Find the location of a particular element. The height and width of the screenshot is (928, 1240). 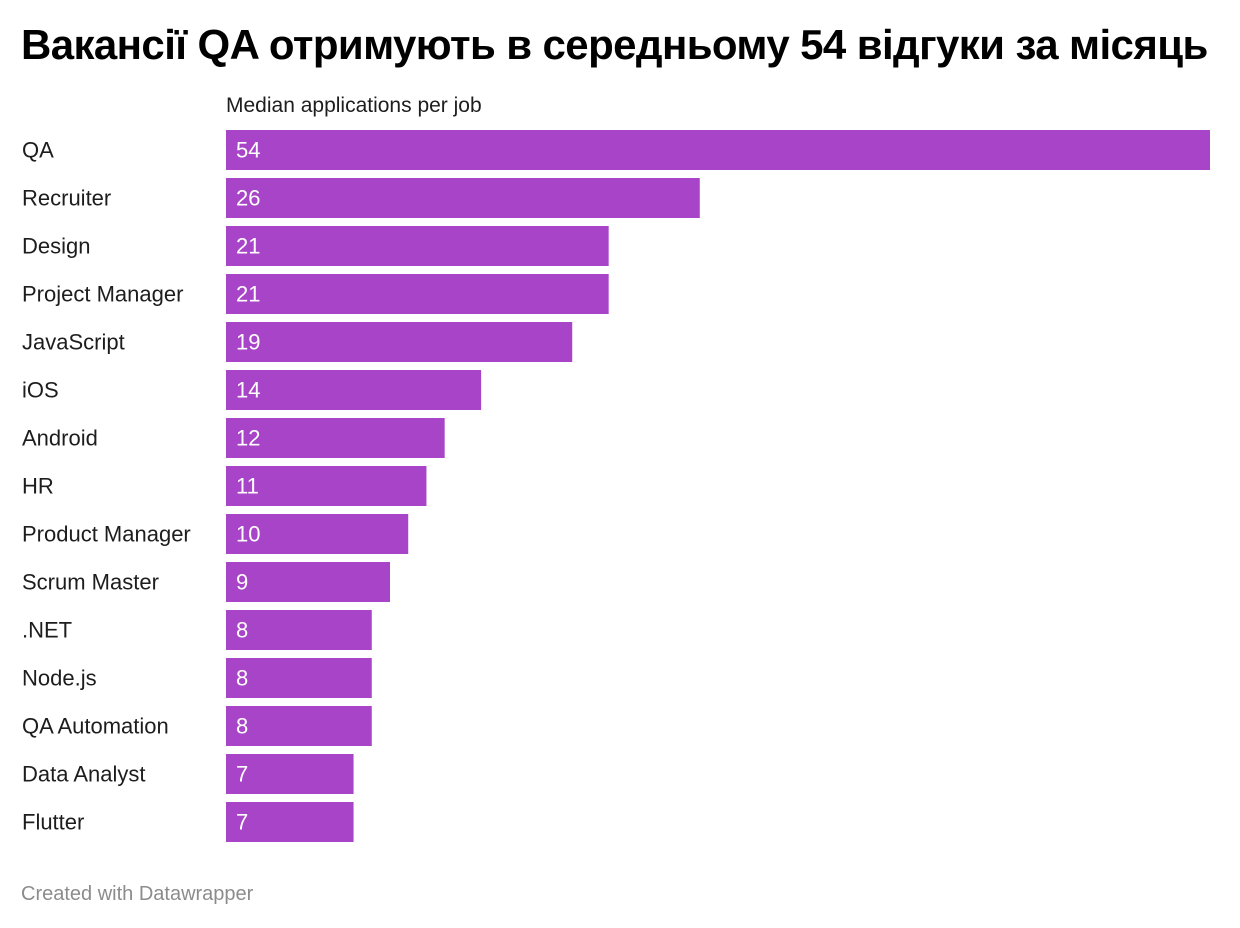

category-label: HR is located at coordinates (38, 486).